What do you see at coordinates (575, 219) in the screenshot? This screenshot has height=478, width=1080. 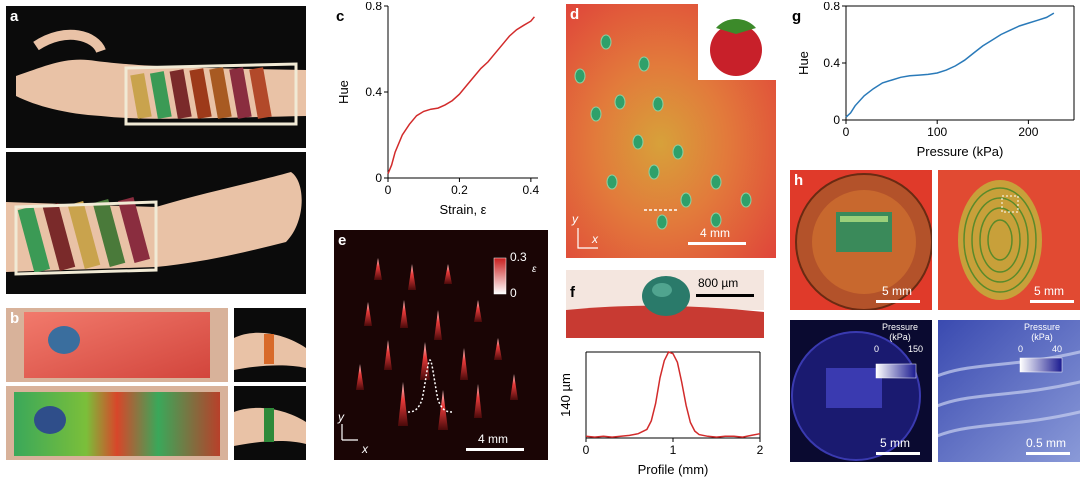 I see `axis-y-label-d: y` at bounding box center [575, 219].